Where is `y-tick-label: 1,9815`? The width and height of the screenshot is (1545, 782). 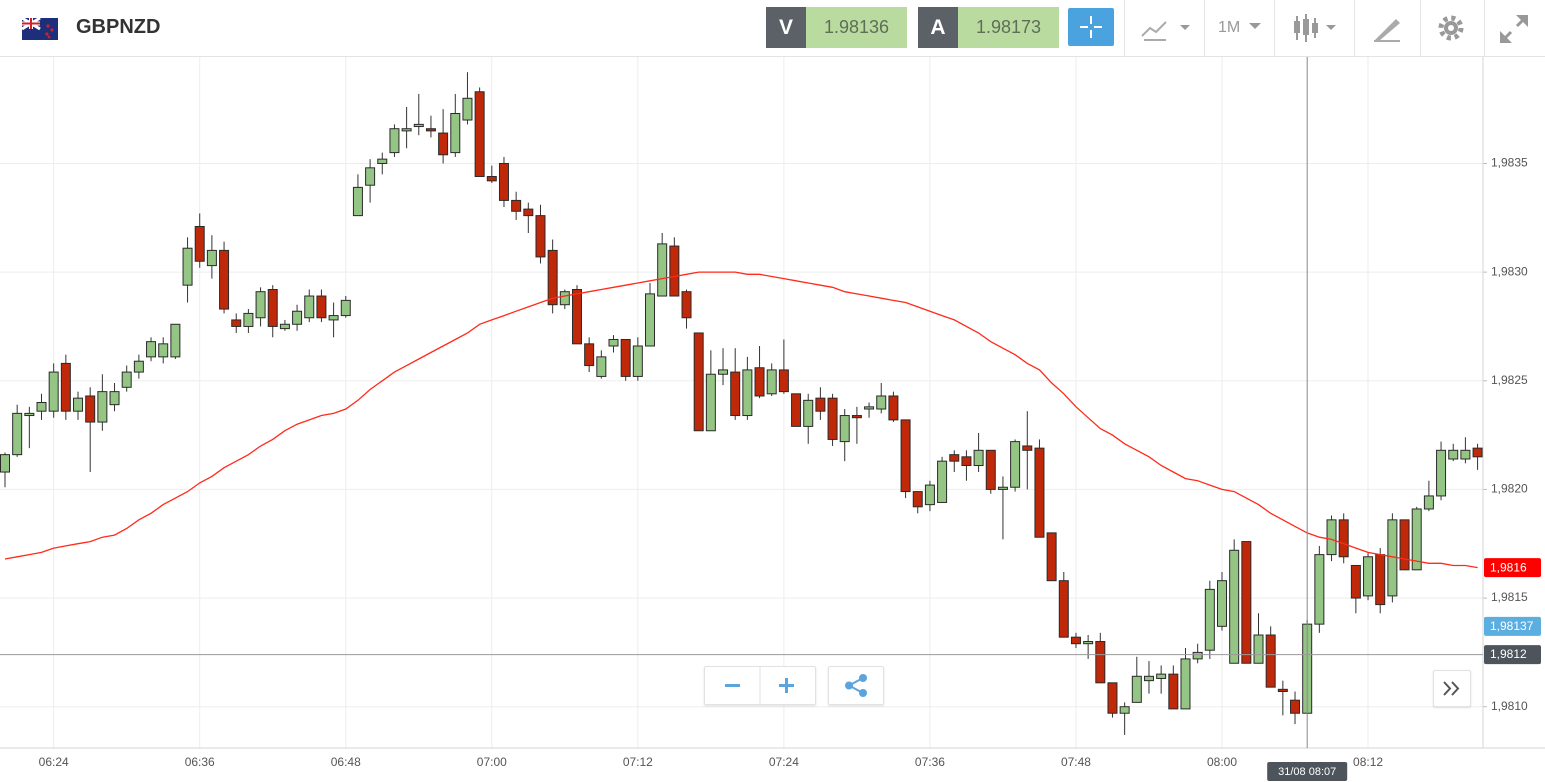 y-tick-label: 1,9815 is located at coordinates (1509, 597).